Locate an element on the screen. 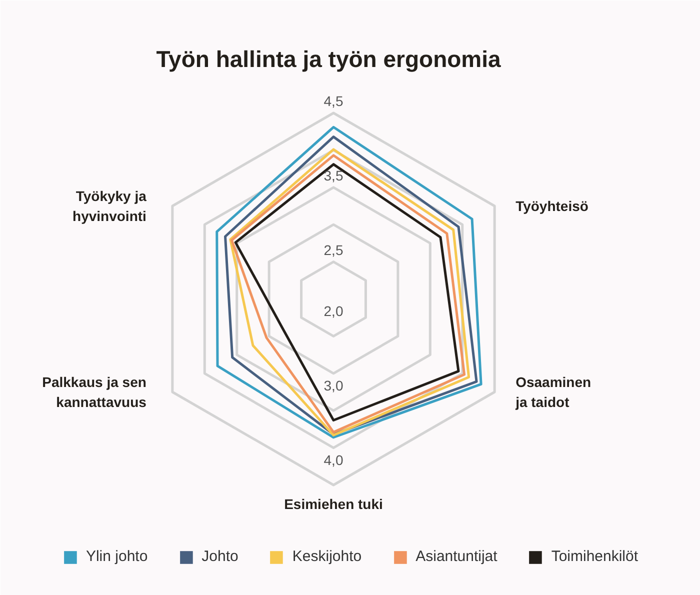 The width and height of the screenshot is (700, 595). spoke-label: Työn hallinta ja työn ergonomia is located at coordinates (329, 59).